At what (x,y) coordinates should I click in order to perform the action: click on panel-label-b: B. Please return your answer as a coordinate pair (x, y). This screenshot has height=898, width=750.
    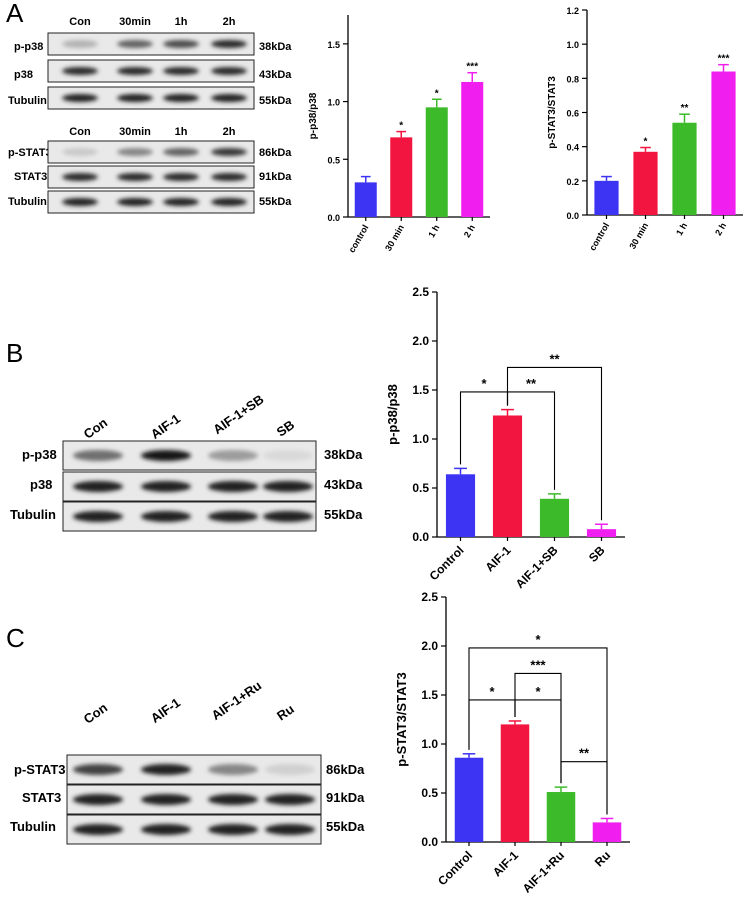
    Looking at the image, I should click on (14, 353).